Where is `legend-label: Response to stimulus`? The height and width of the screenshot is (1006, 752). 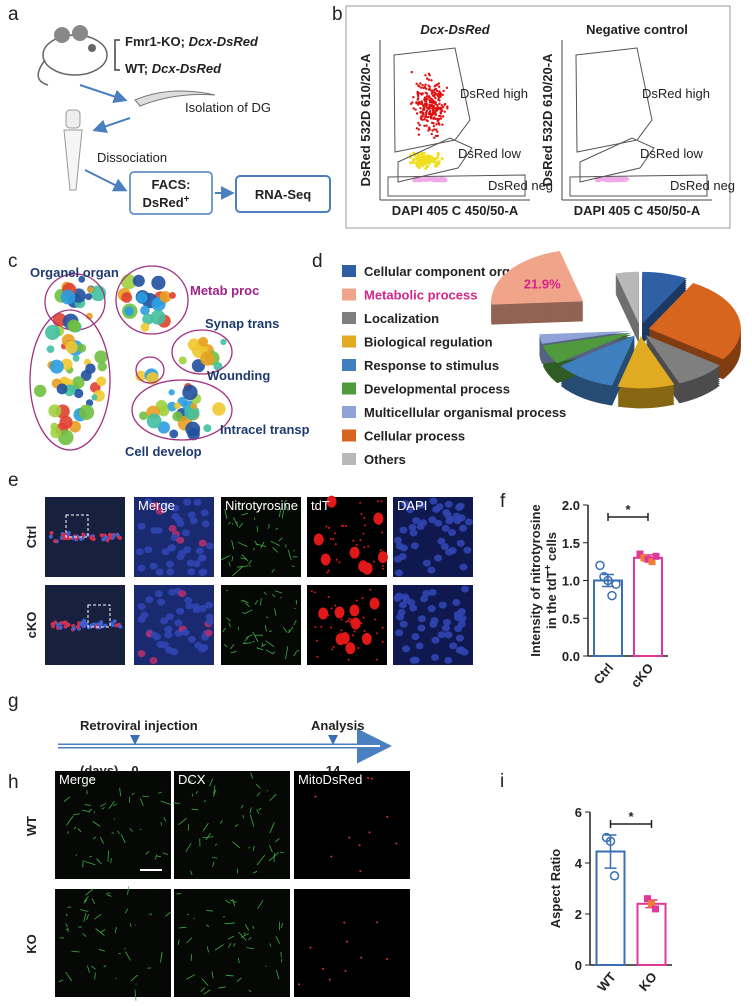 legend-label: Response to stimulus is located at coordinates (431, 365).